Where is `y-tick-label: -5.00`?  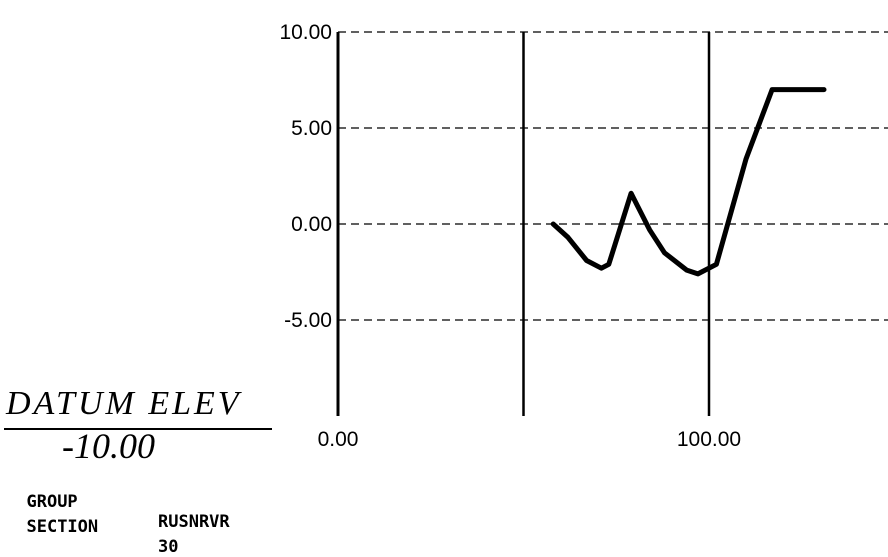 y-tick-label: -5.00 is located at coordinates (308, 320).